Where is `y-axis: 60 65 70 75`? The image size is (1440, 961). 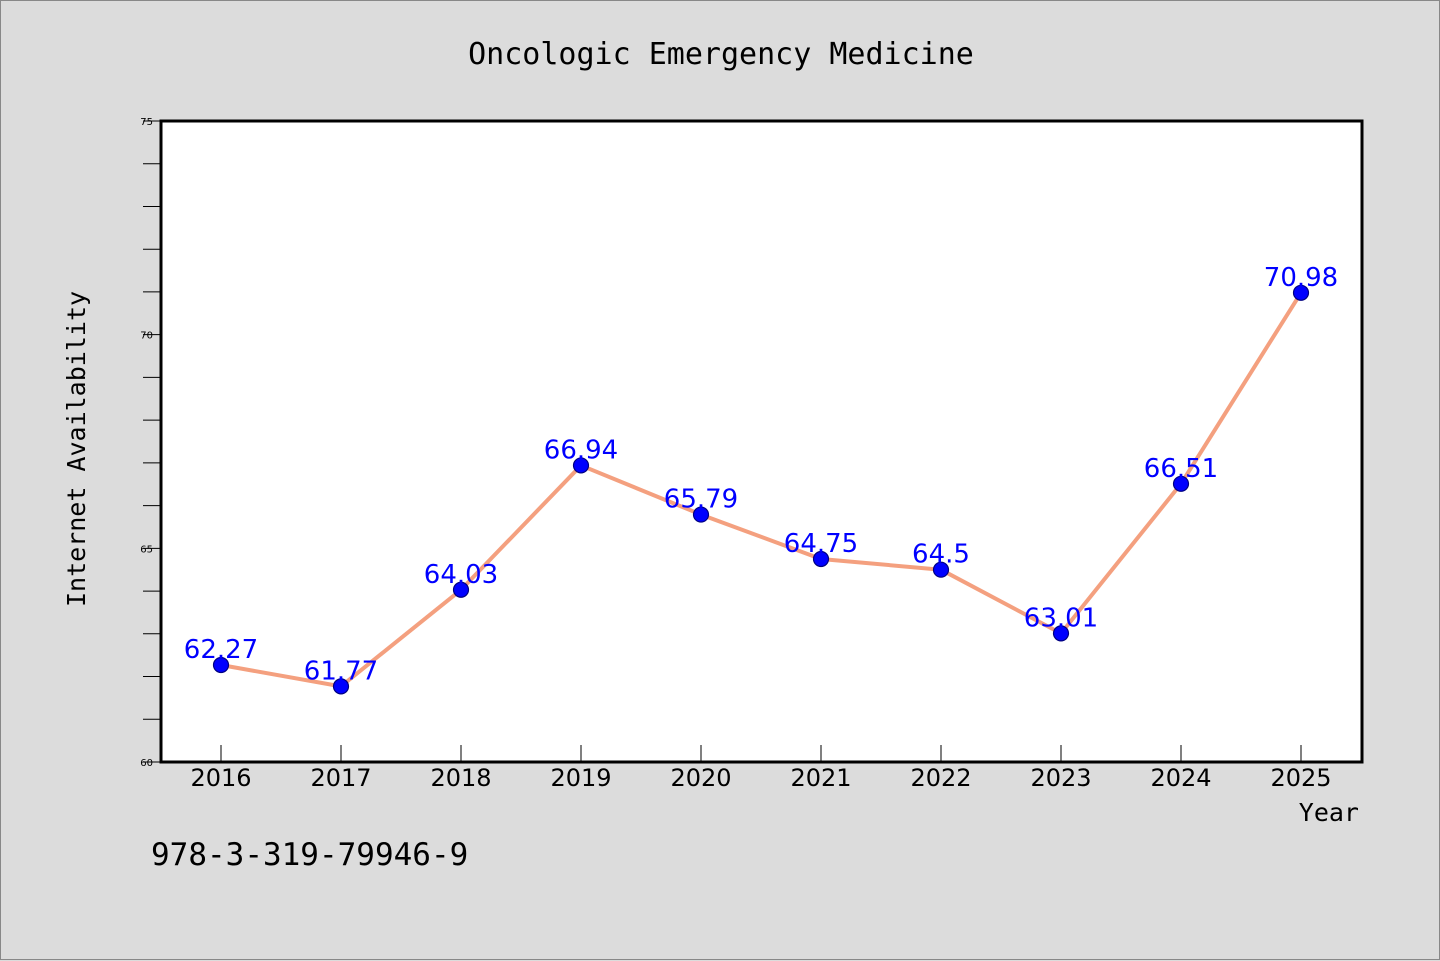
y-axis: 60 65 70 75 is located at coordinates (150, 443).